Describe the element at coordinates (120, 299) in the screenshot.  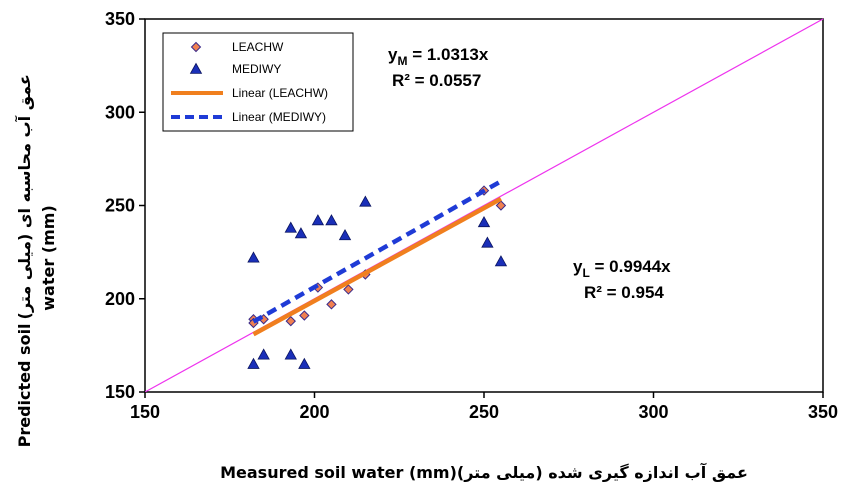
I see `y-tick-label: 200` at that location.